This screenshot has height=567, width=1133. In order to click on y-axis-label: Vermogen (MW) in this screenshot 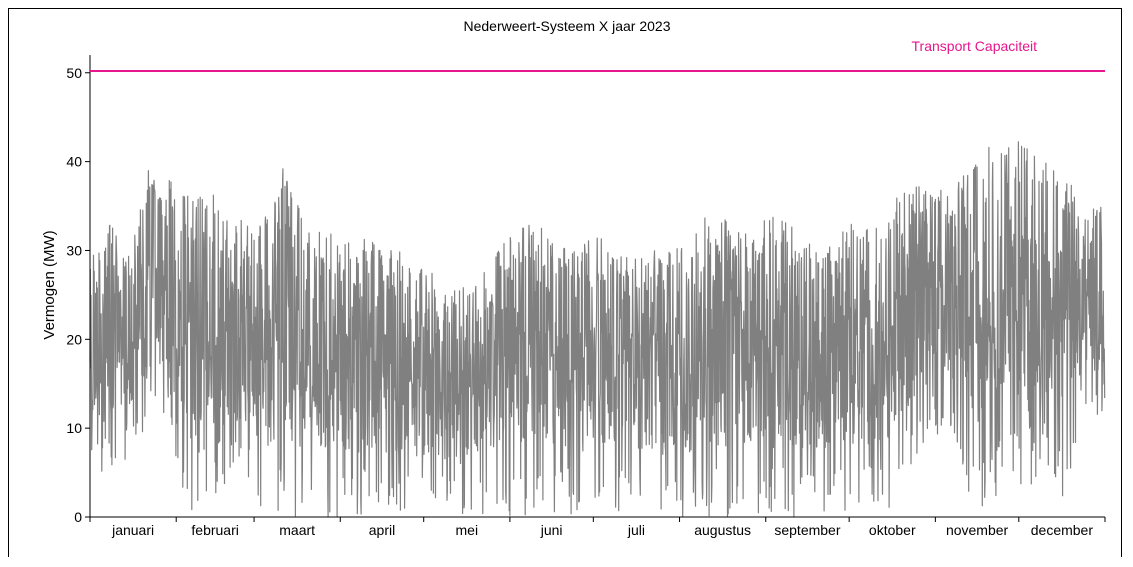, I will do `click(49, 284)`.